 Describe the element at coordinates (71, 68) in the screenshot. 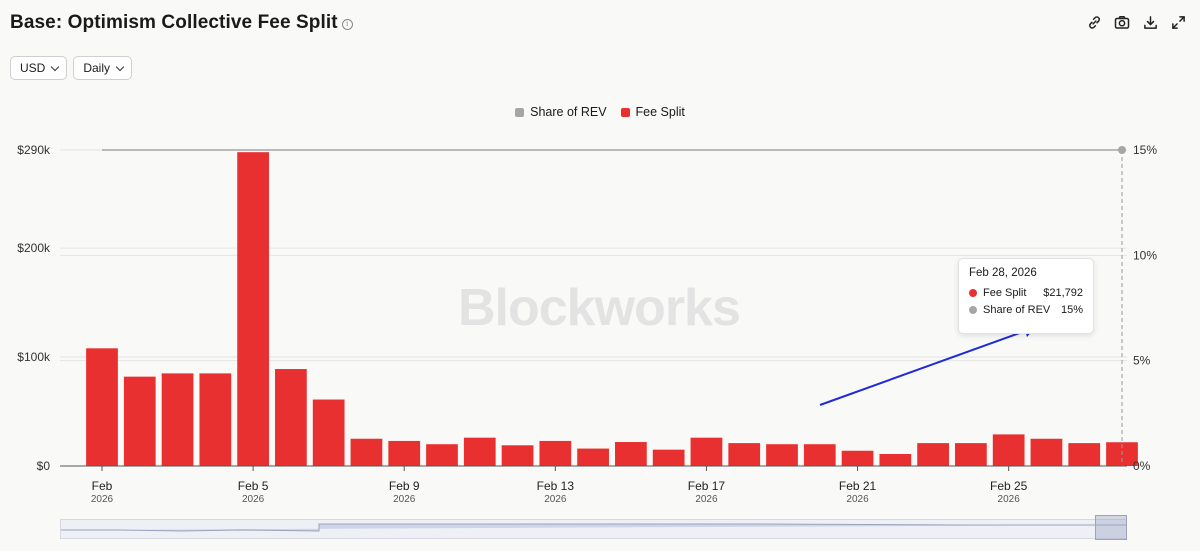

I see `chart-controls: USD Daily` at that location.